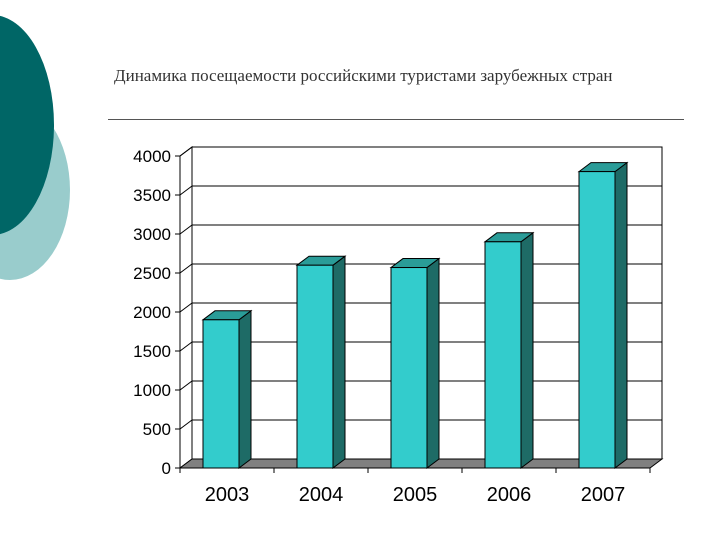 The image size is (720, 540). I want to click on decorative-circles, so click(35, 147).